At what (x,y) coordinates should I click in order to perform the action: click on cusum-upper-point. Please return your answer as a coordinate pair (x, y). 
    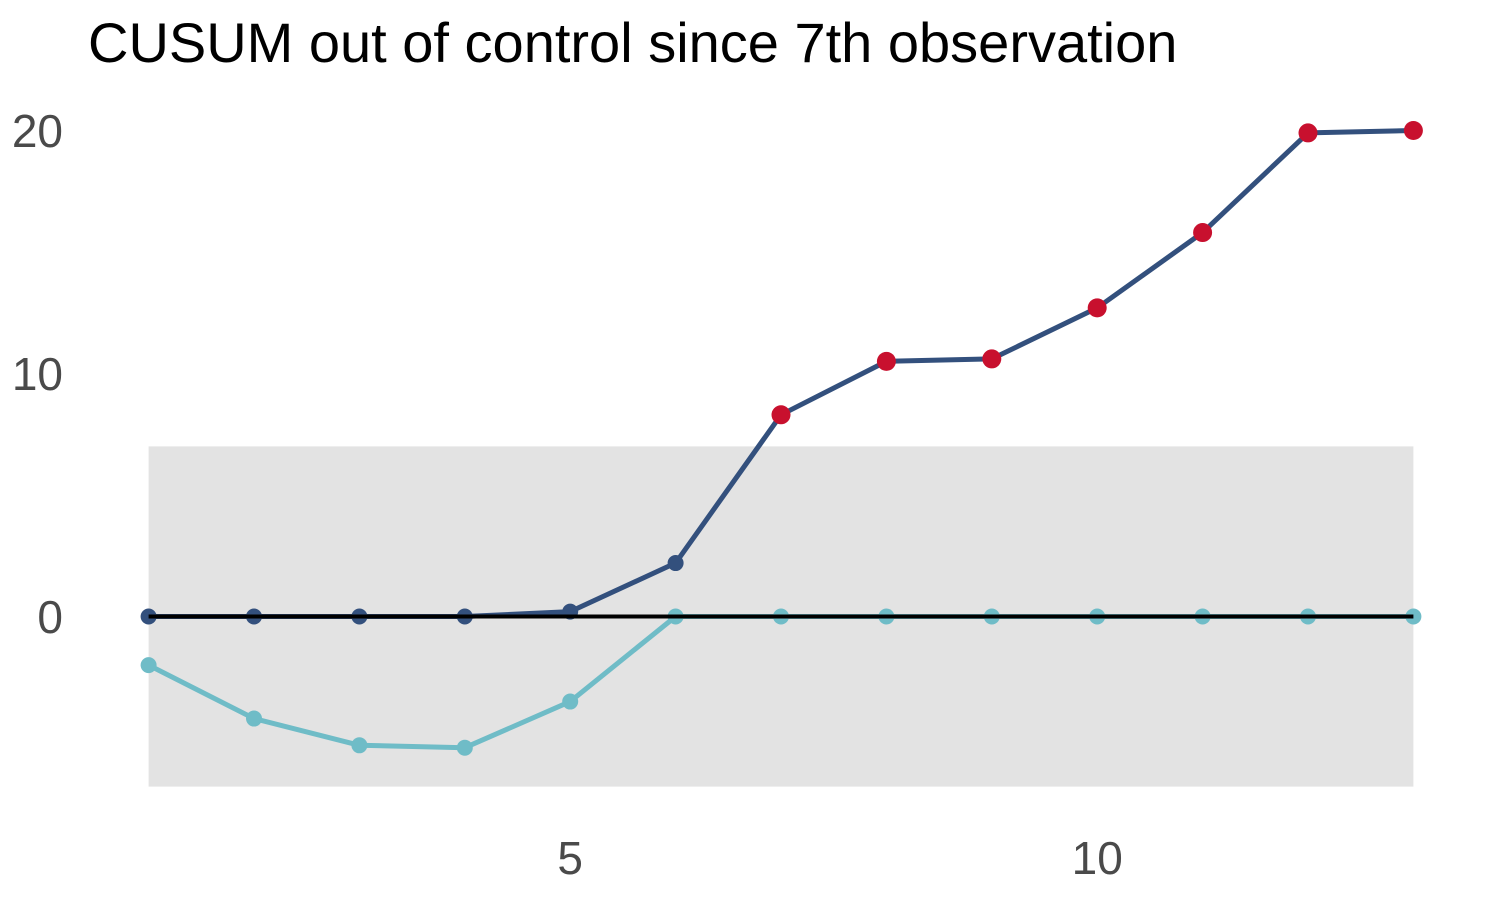
    Looking at the image, I should click on (675, 563).